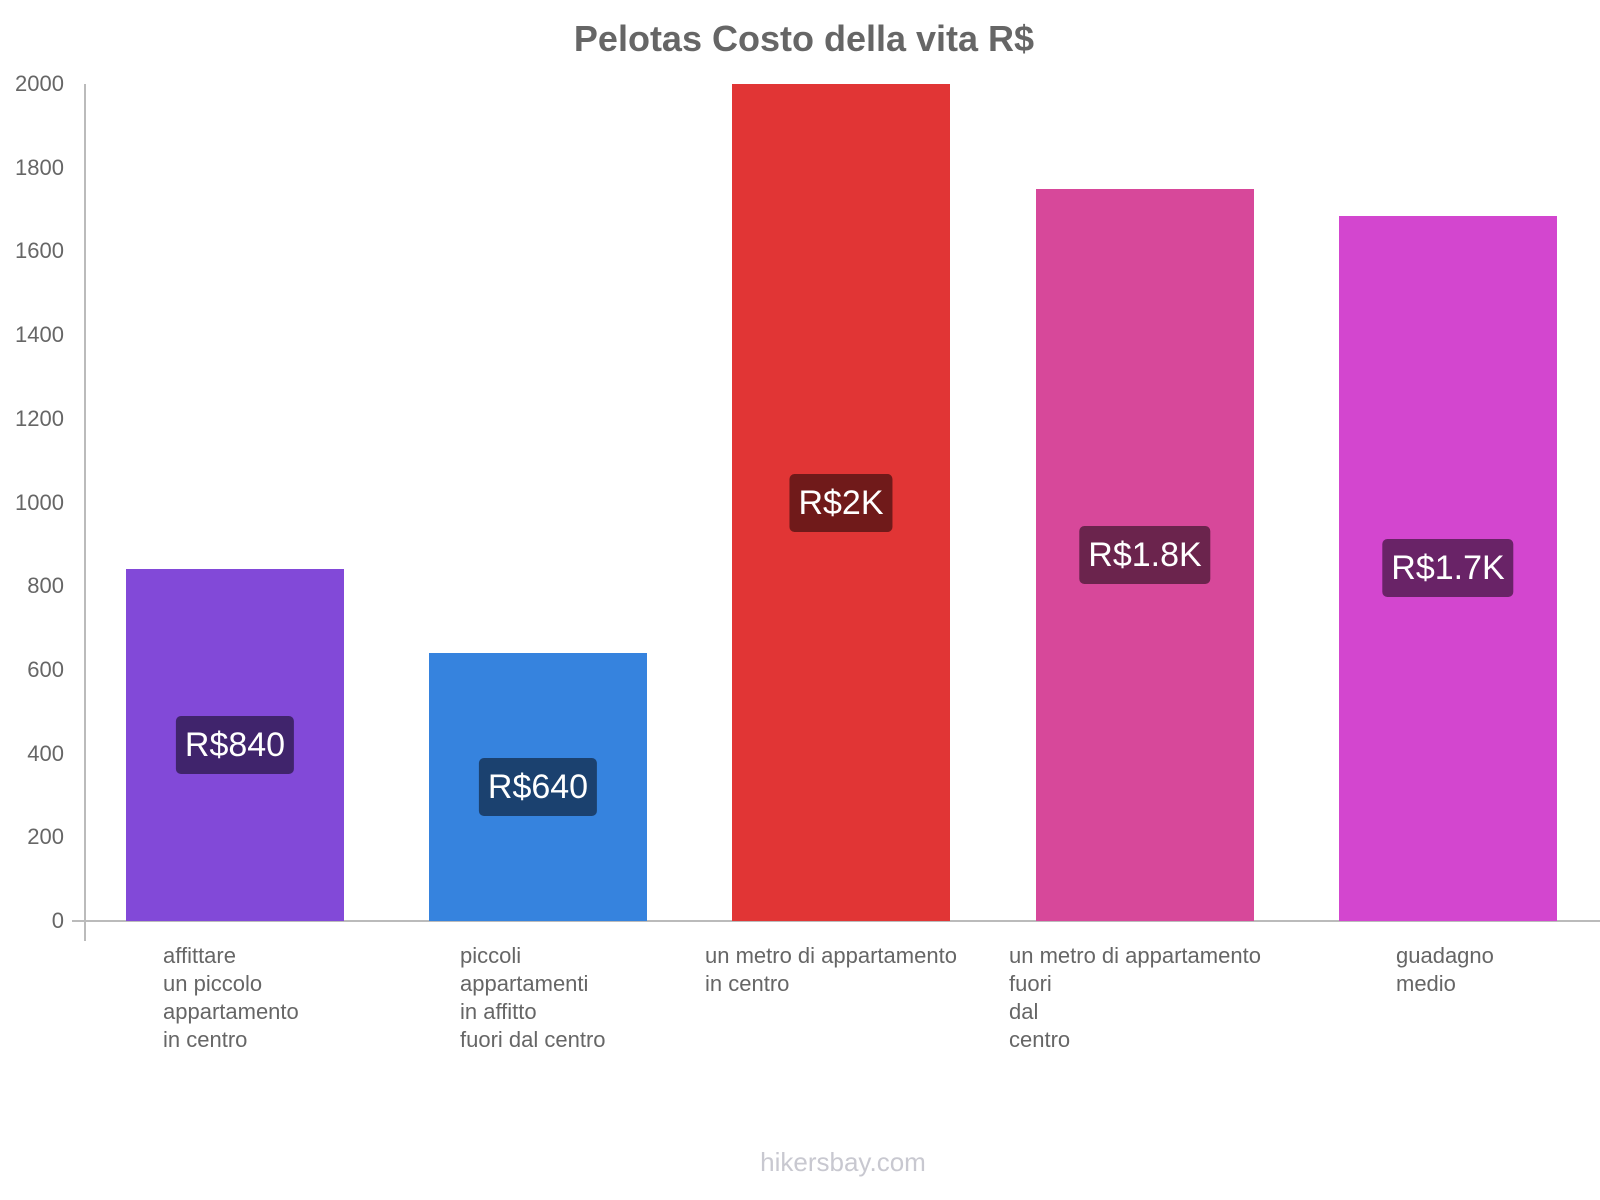 The height and width of the screenshot is (1200, 1600). What do you see at coordinates (804, 38) in the screenshot?
I see `chart-title: Pelotas Costo della vita R$` at bounding box center [804, 38].